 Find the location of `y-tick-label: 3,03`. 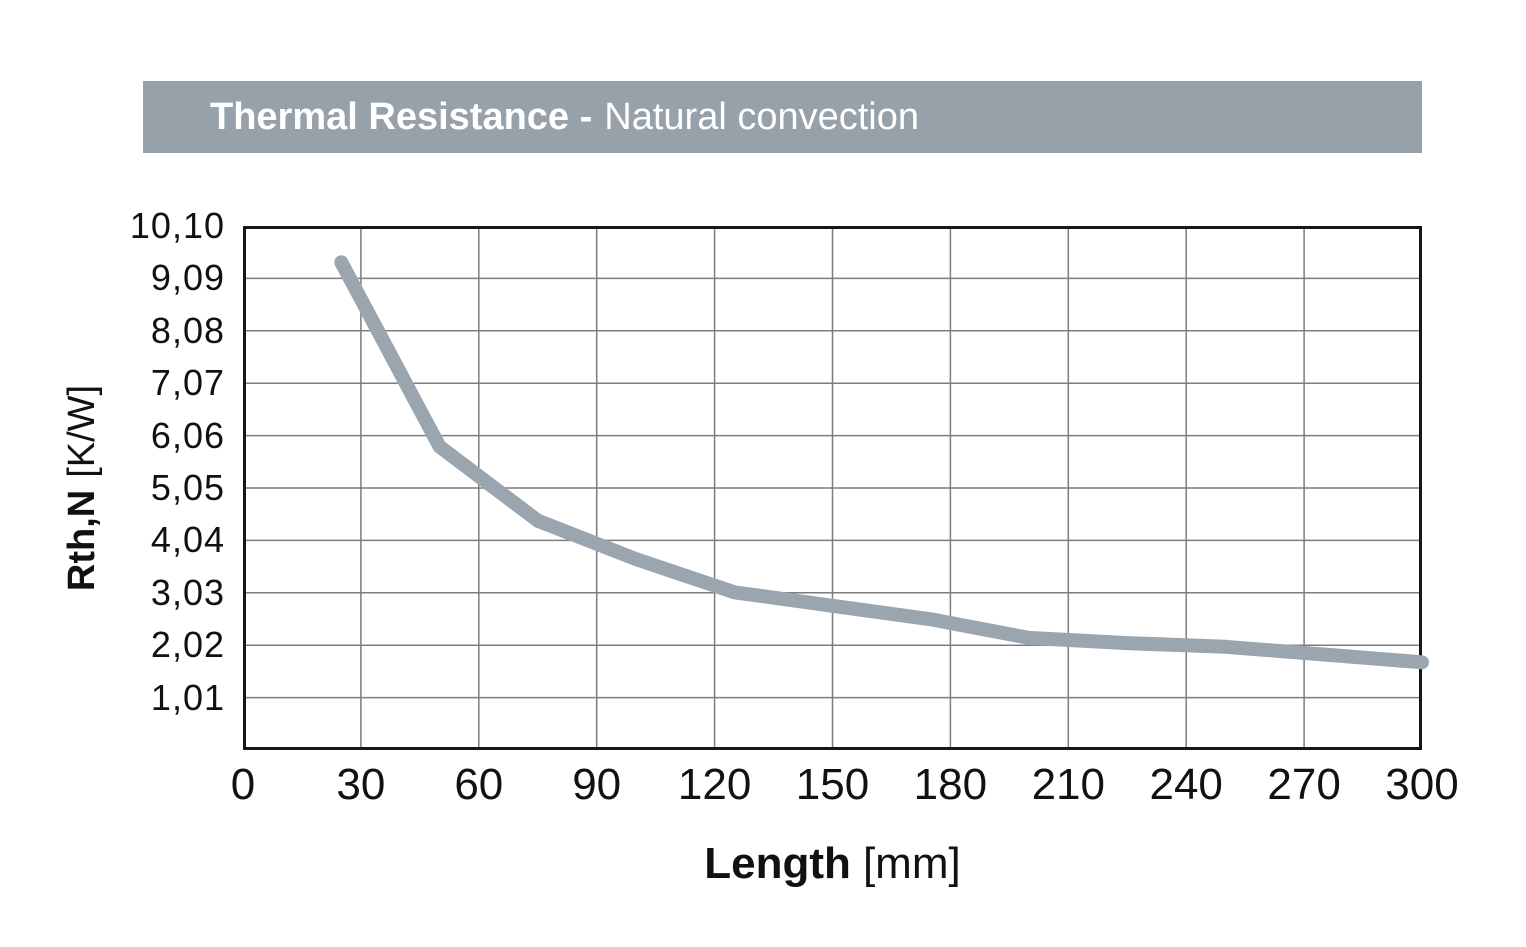

y-tick-label: 3,03 is located at coordinates (187, 592).